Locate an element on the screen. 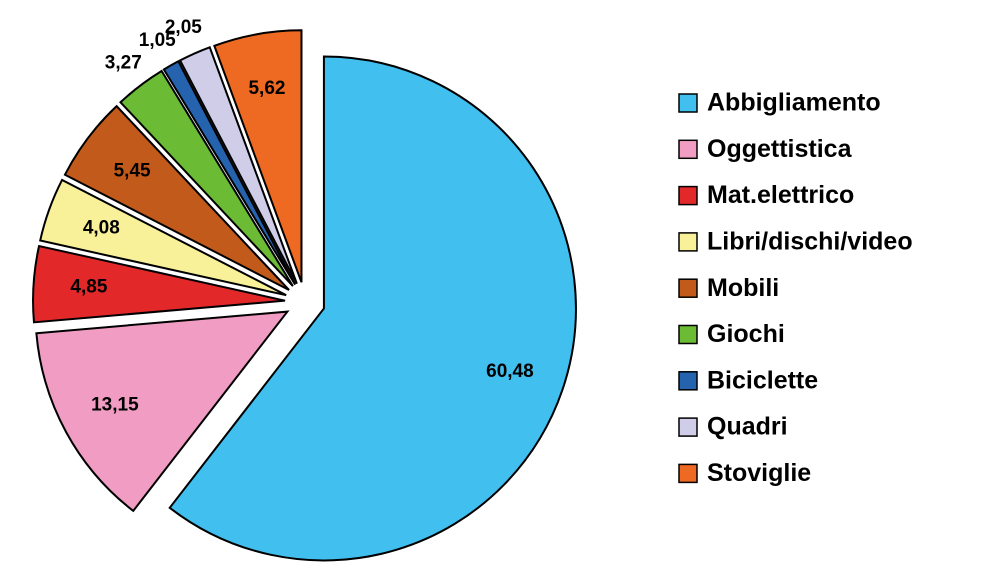 Image resolution: width=982 pixels, height=573 pixels. legend-label: Mobili is located at coordinates (743, 288).